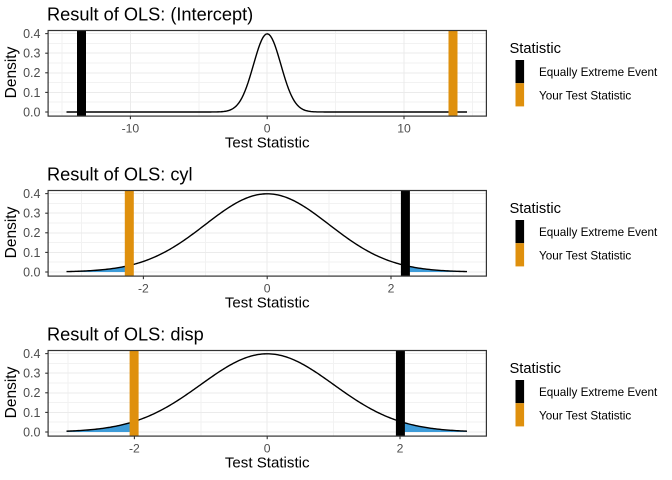 The image size is (672, 480). What do you see at coordinates (131, 129) in the screenshot?
I see `svg-text: -10` at bounding box center [131, 129].